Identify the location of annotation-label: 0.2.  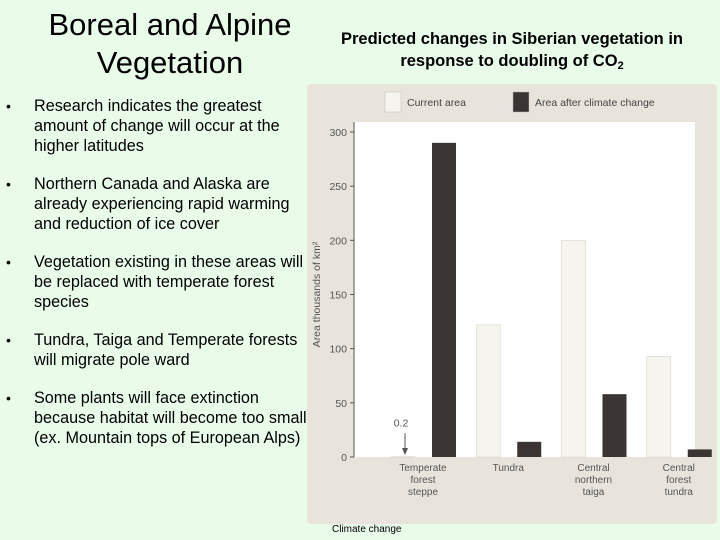
(401, 424).